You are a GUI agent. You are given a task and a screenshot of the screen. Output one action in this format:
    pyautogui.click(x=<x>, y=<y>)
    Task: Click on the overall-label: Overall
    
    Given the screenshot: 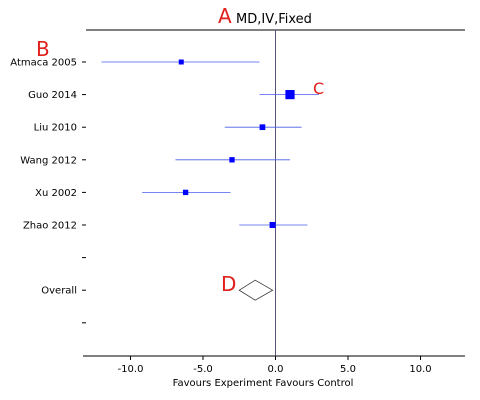 What is the action you would take?
    pyautogui.click(x=59, y=291)
    